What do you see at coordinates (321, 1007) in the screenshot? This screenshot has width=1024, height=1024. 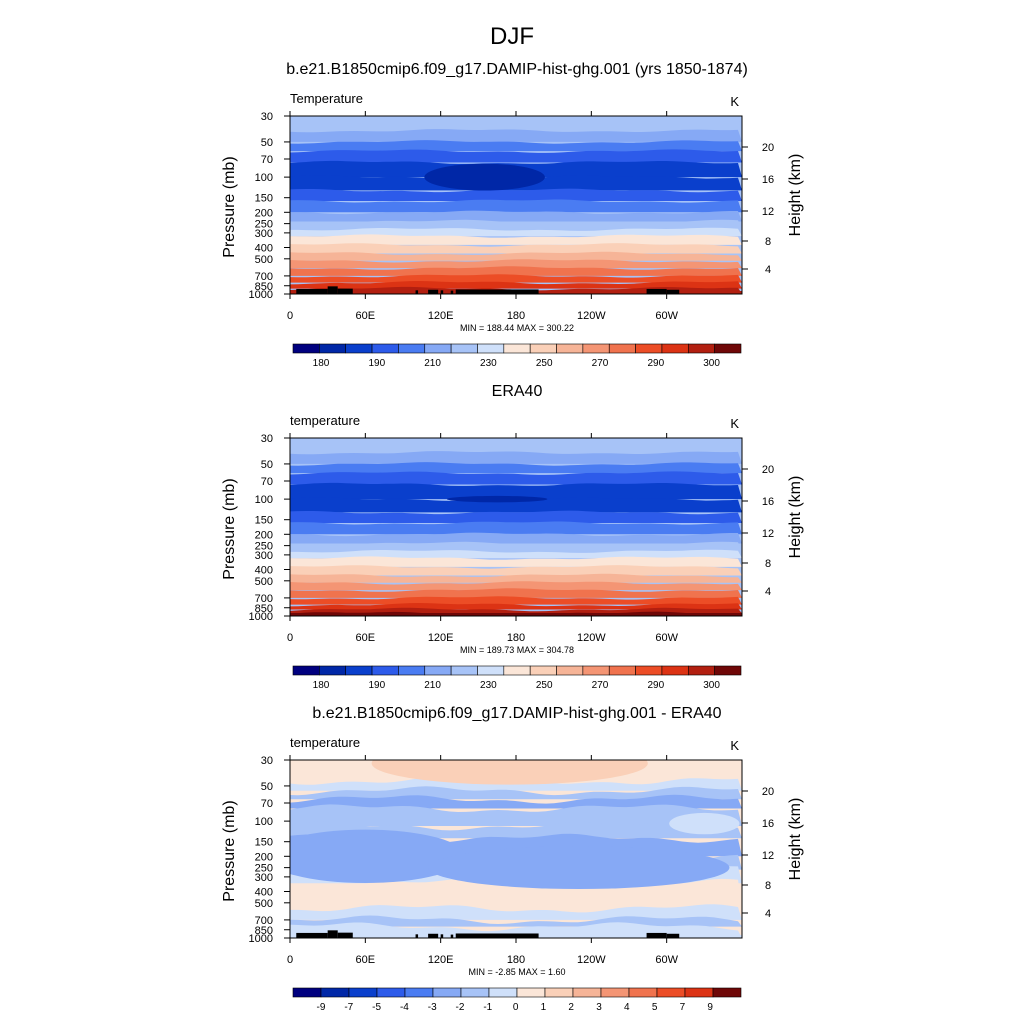 I see `colorbar-label: -9` at bounding box center [321, 1007].